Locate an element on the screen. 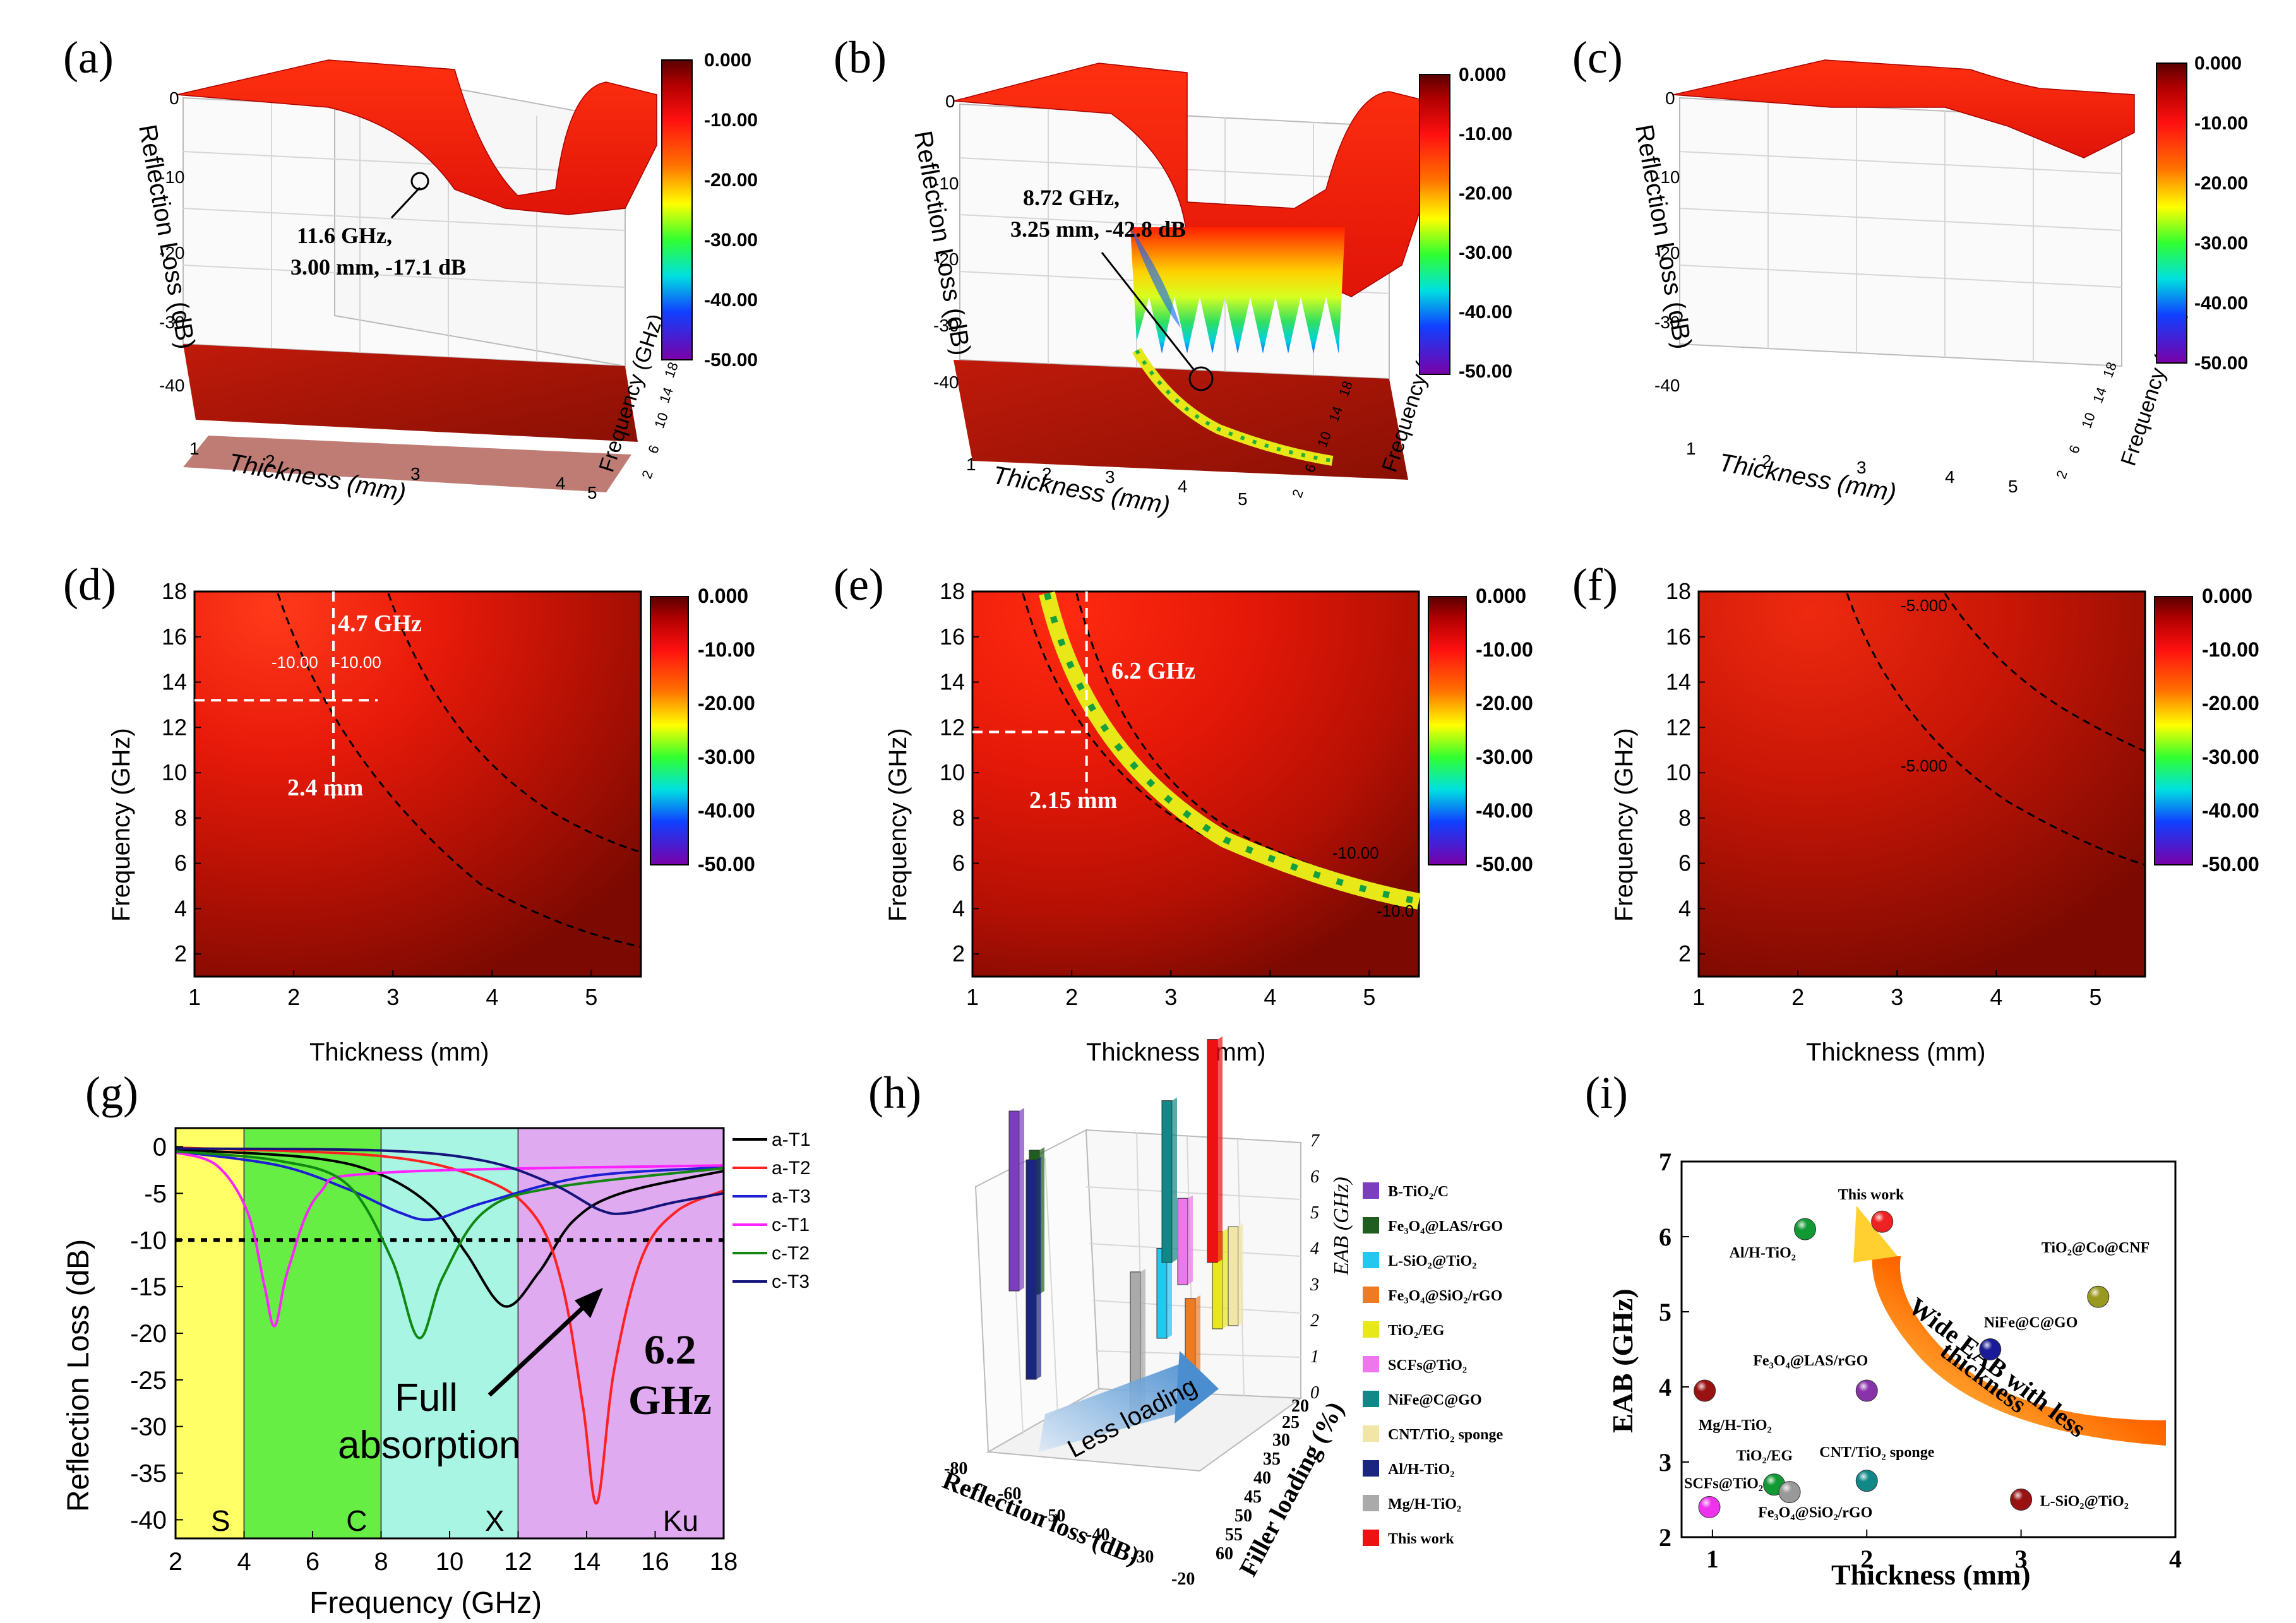 The width and height of the screenshot is (2296, 1623). x-tick: -60 is located at coordinates (1010, 1494).